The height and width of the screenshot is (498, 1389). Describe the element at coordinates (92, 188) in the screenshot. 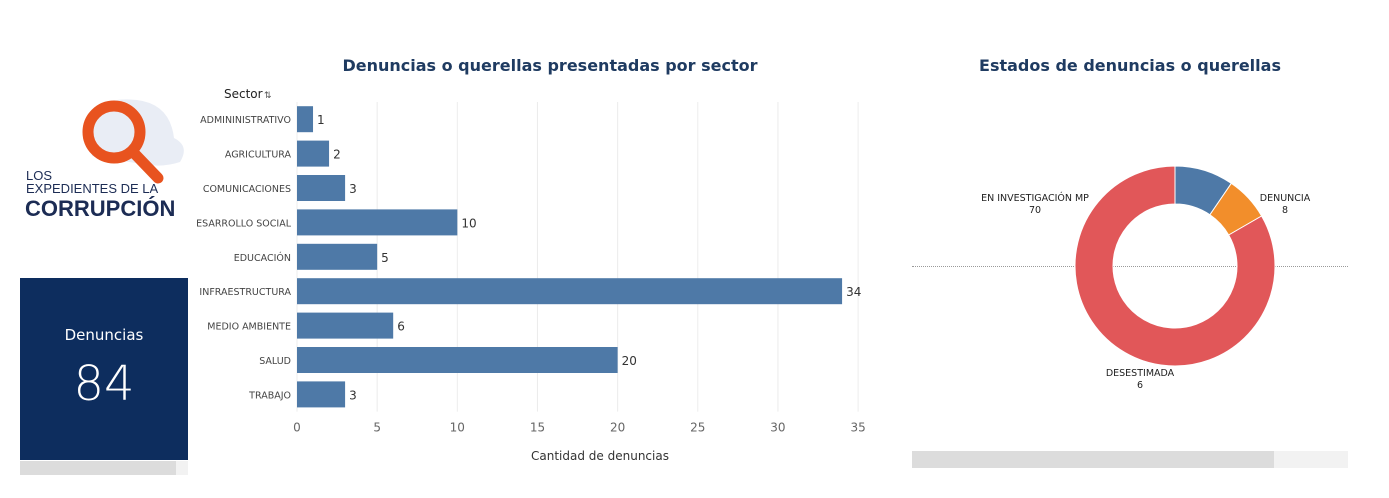

I see `logo-line-2: EXPEDIENTES DE LA` at that location.